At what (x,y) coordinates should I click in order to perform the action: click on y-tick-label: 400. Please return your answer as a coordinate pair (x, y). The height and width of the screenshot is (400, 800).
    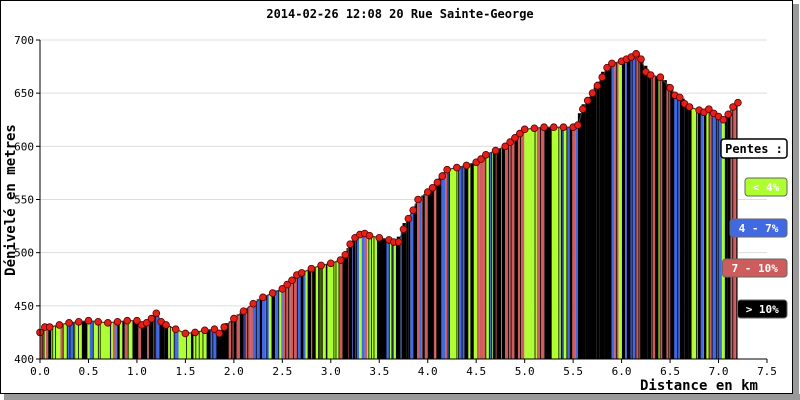
    Looking at the image, I should click on (24, 359).